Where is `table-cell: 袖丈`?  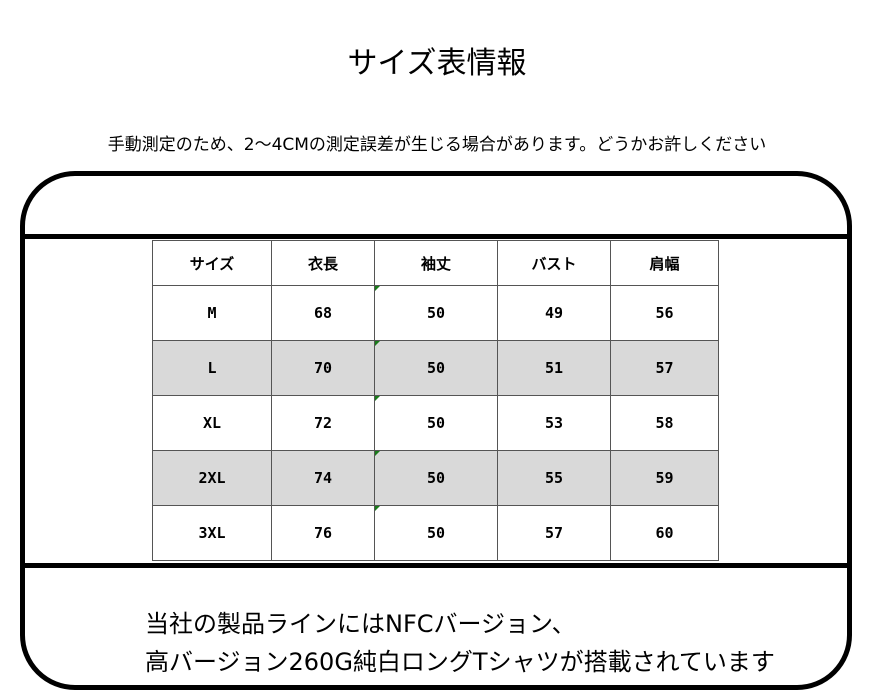 table-cell: 袖丈 is located at coordinates (436, 263).